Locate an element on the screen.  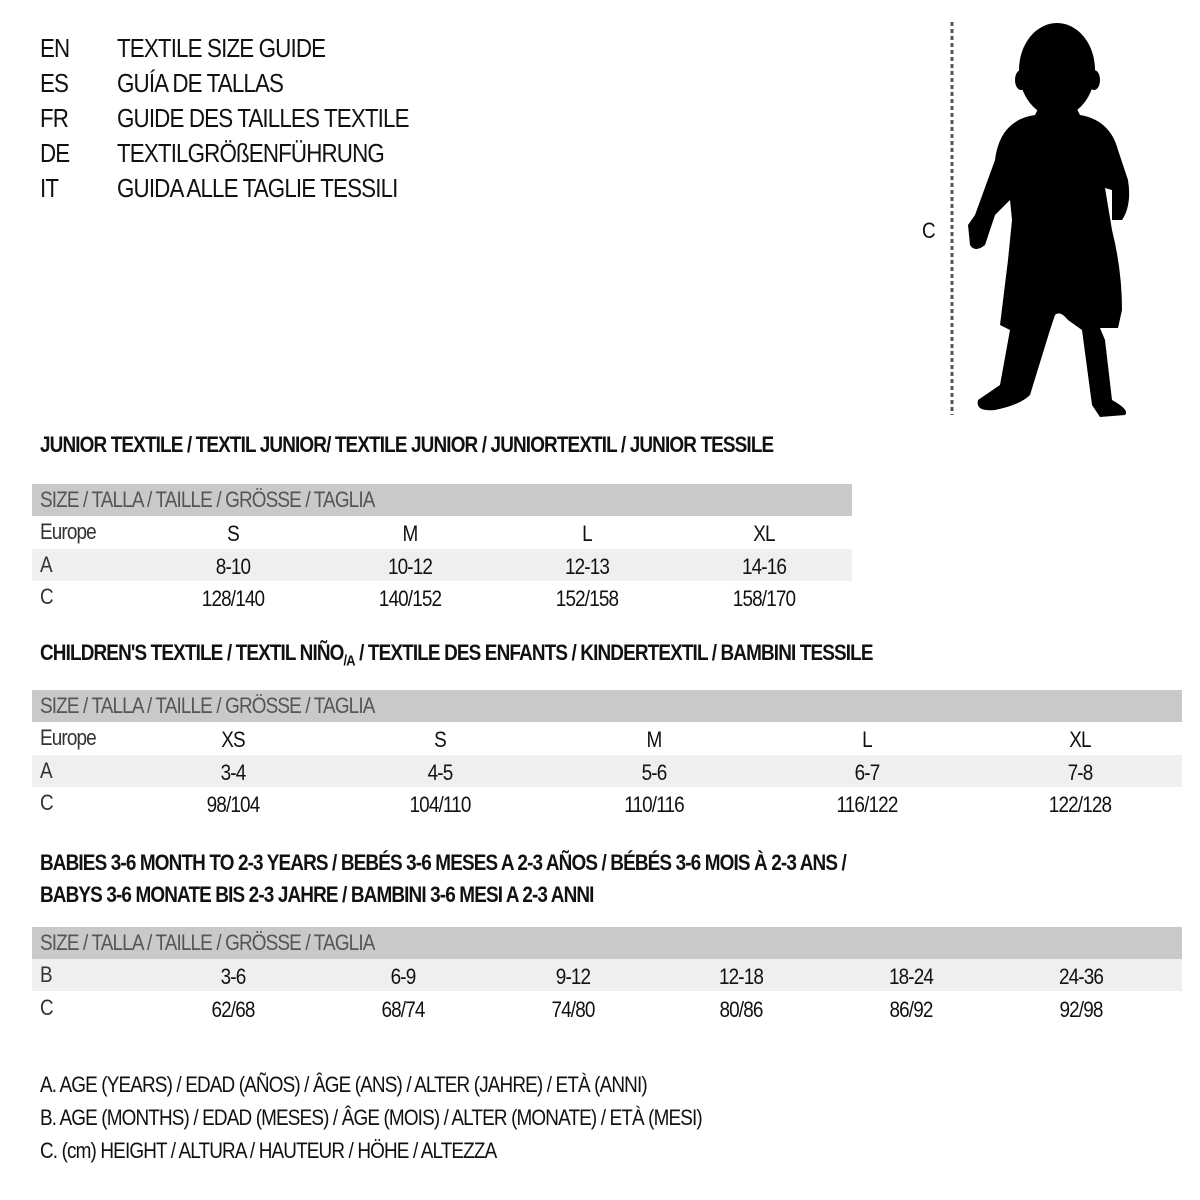
table-cell: 110/116 is located at coordinates (654, 804).